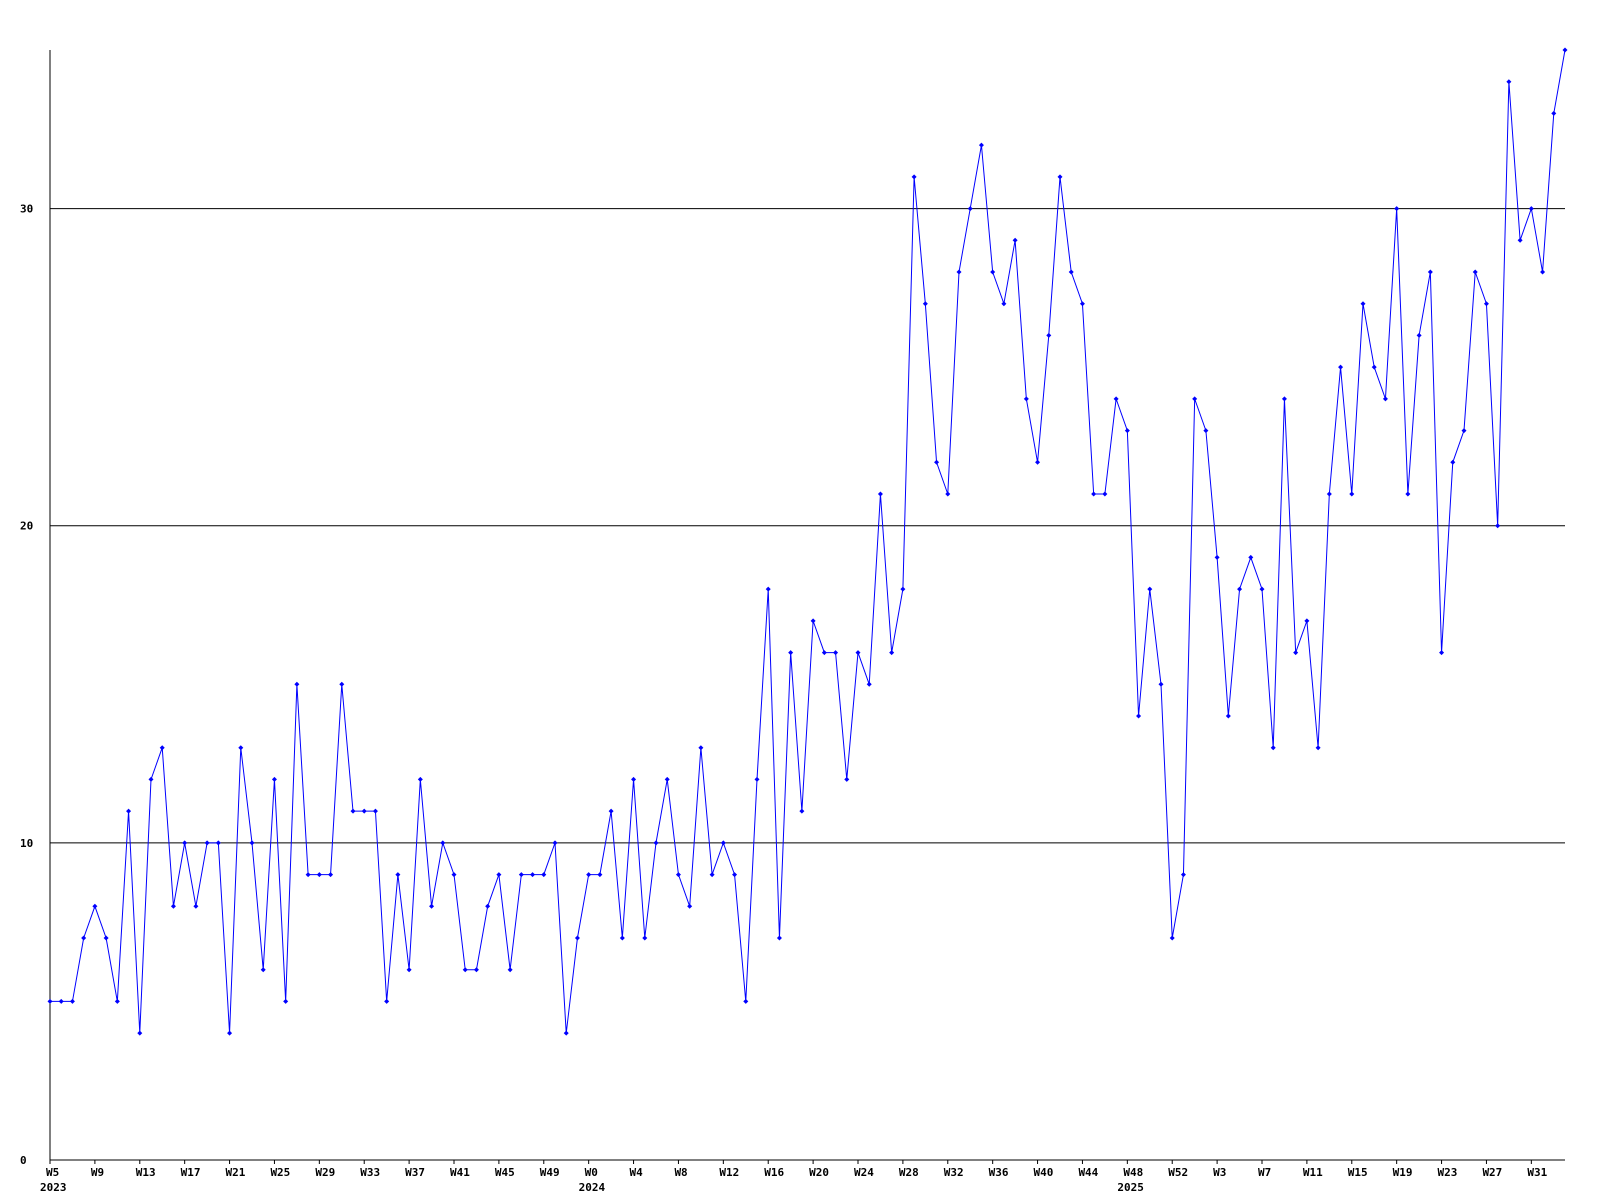 The height and width of the screenshot is (1204, 1600). I want to click on y-tick-label: 0, so click(23, 1160).